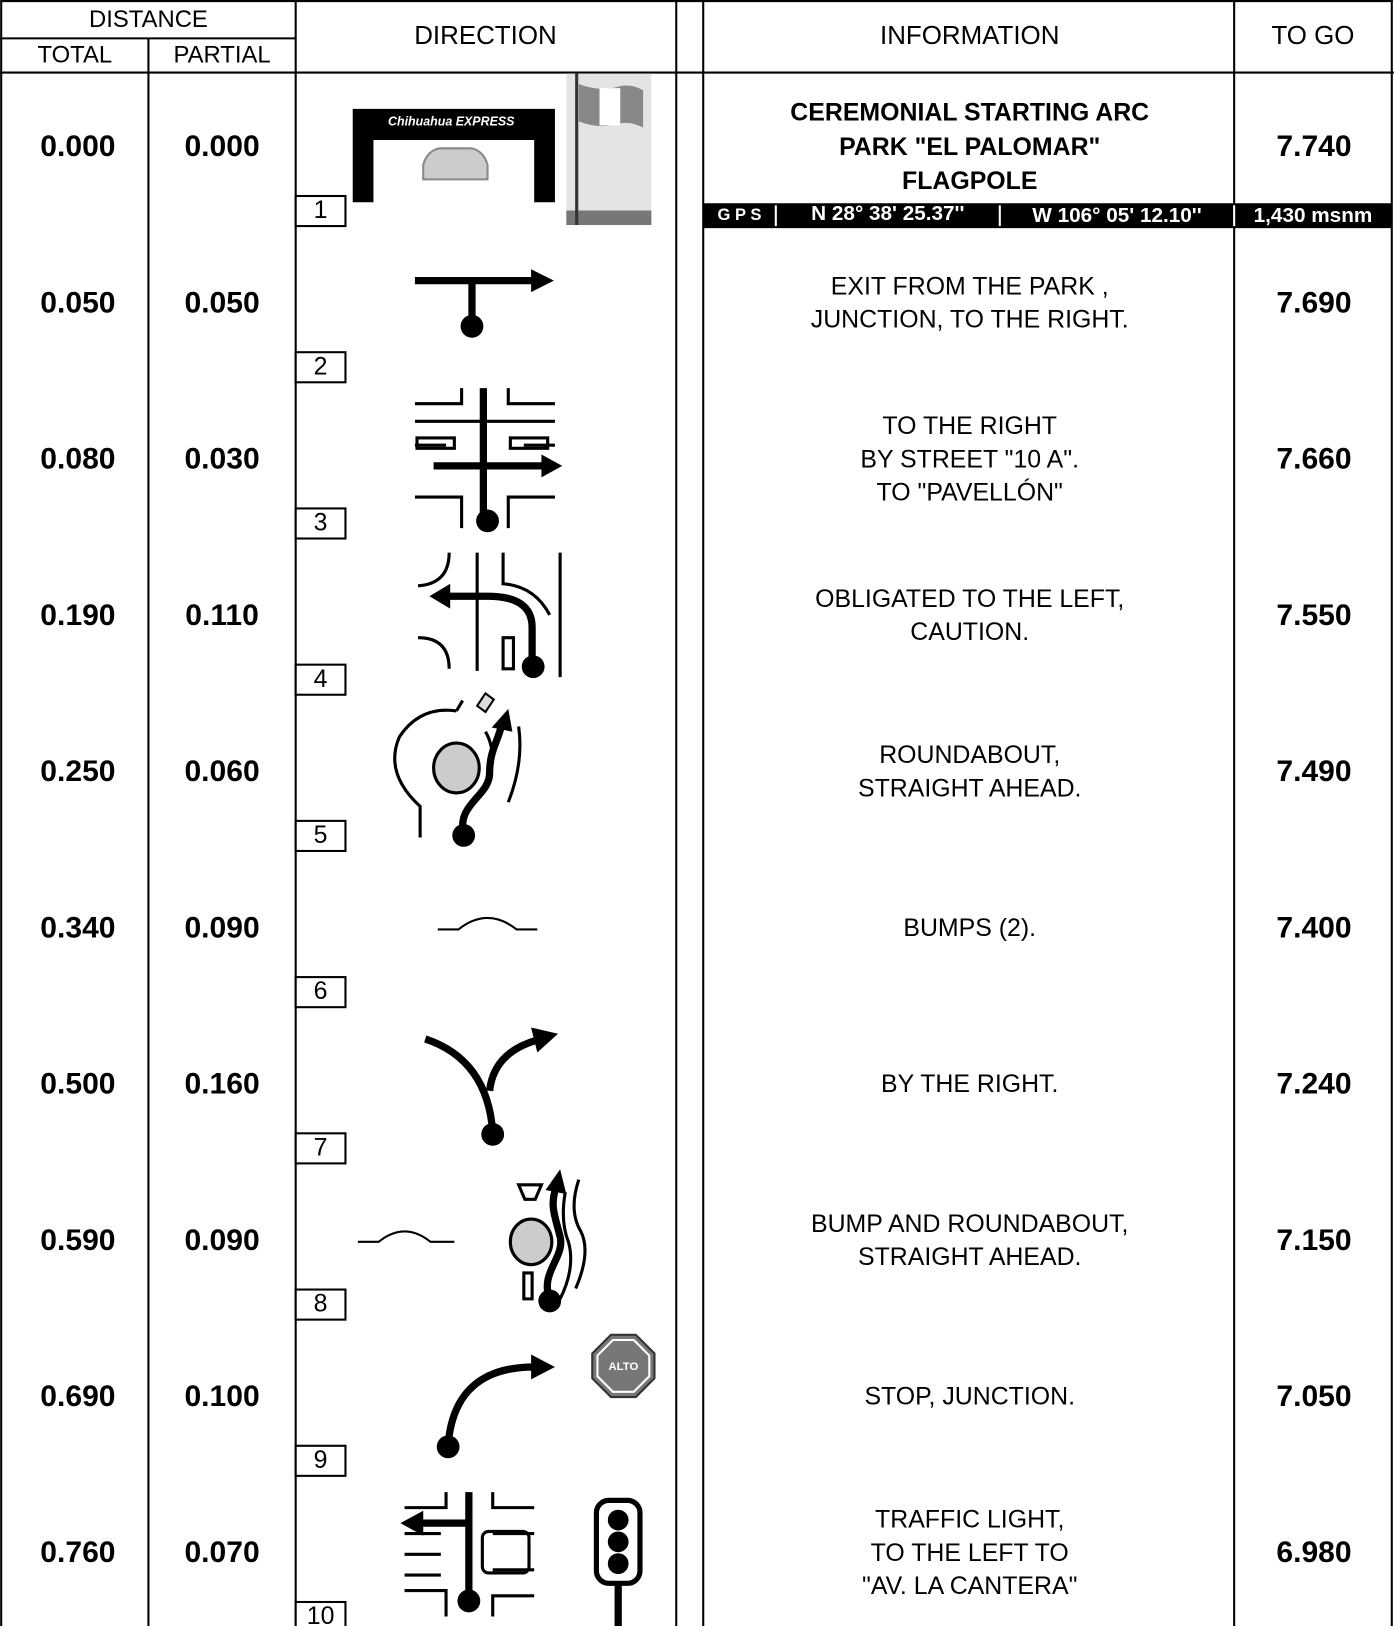 The height and width of the screenshot is (1626, 1394). I want to click on information-line: BUMPS (2)., so click(969, 928).